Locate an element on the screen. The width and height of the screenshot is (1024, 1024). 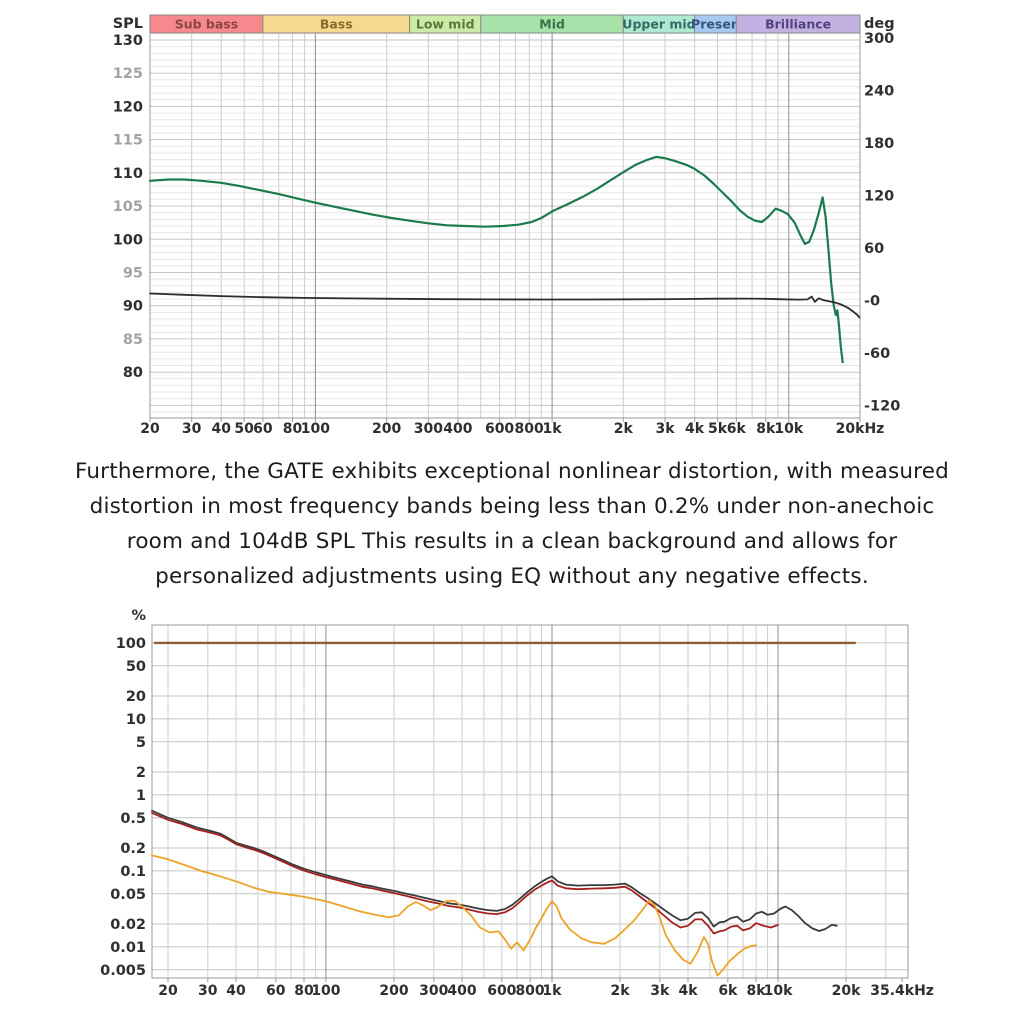
right-tick-label: -120 is located at coordinates (882, 406).